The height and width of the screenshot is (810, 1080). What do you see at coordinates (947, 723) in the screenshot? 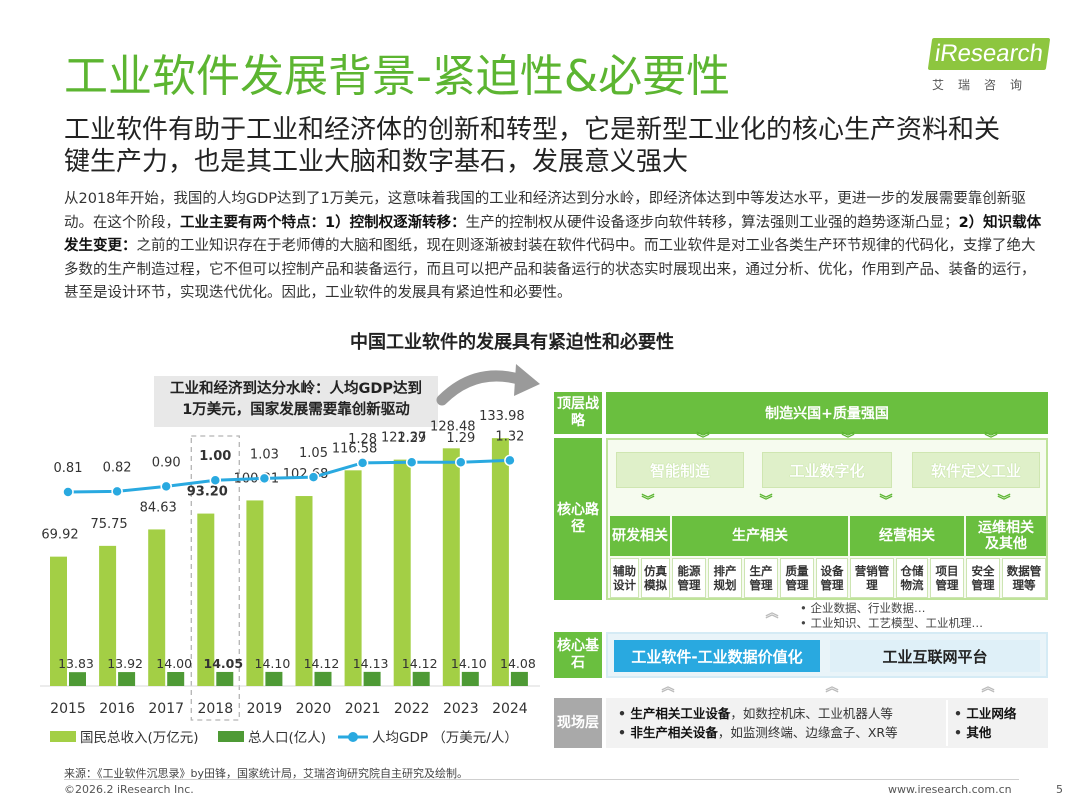
I see `field-divider` at bounding box center [947, 723].